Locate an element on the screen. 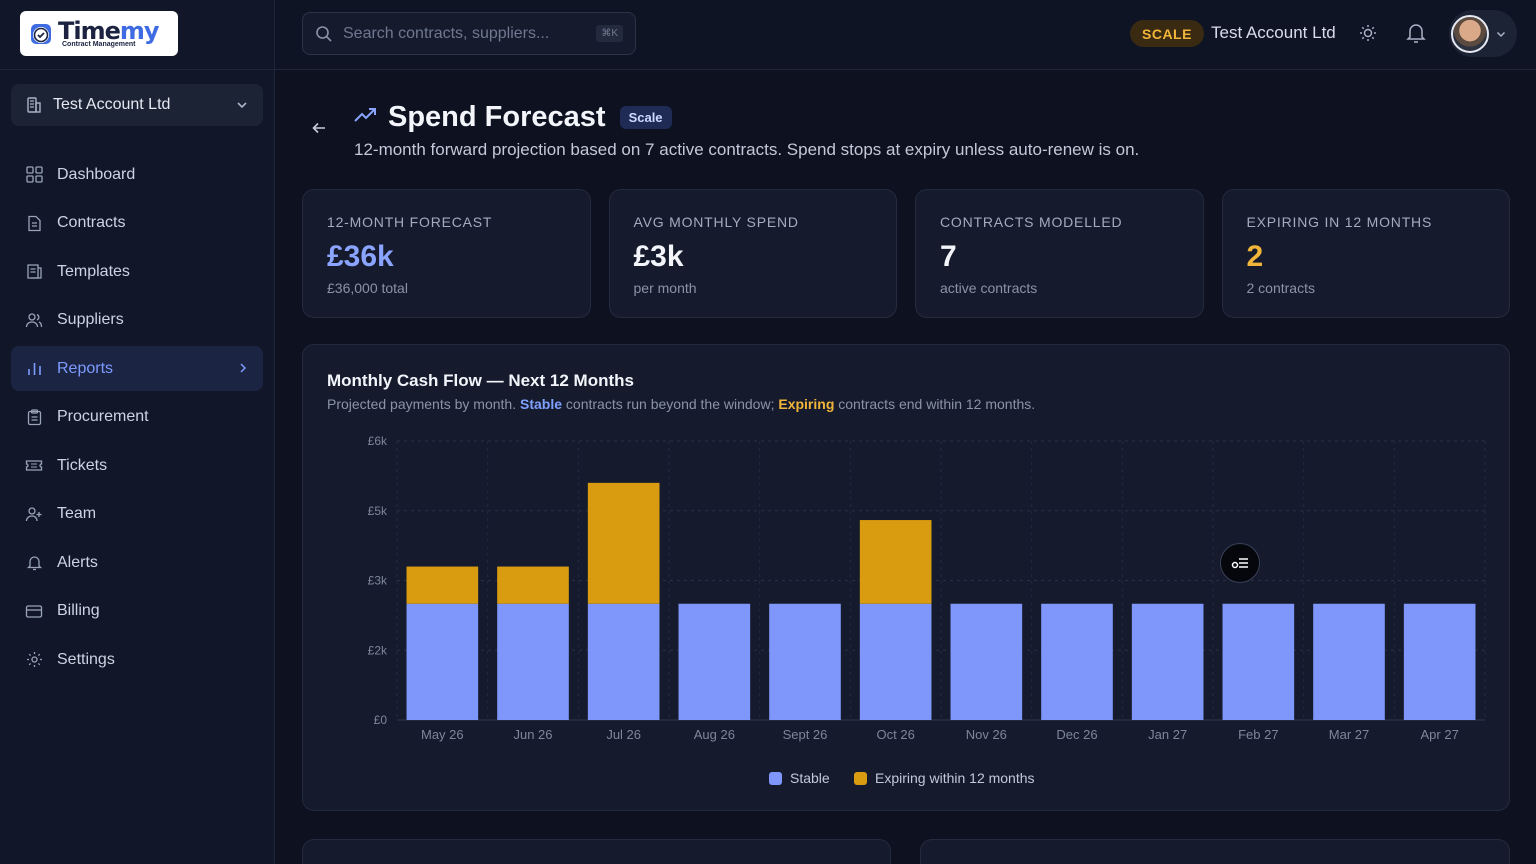 The height and width of the screenshot is (864, 1536). sidebar-item-billing: Billing is located at coordinates (137, 611).